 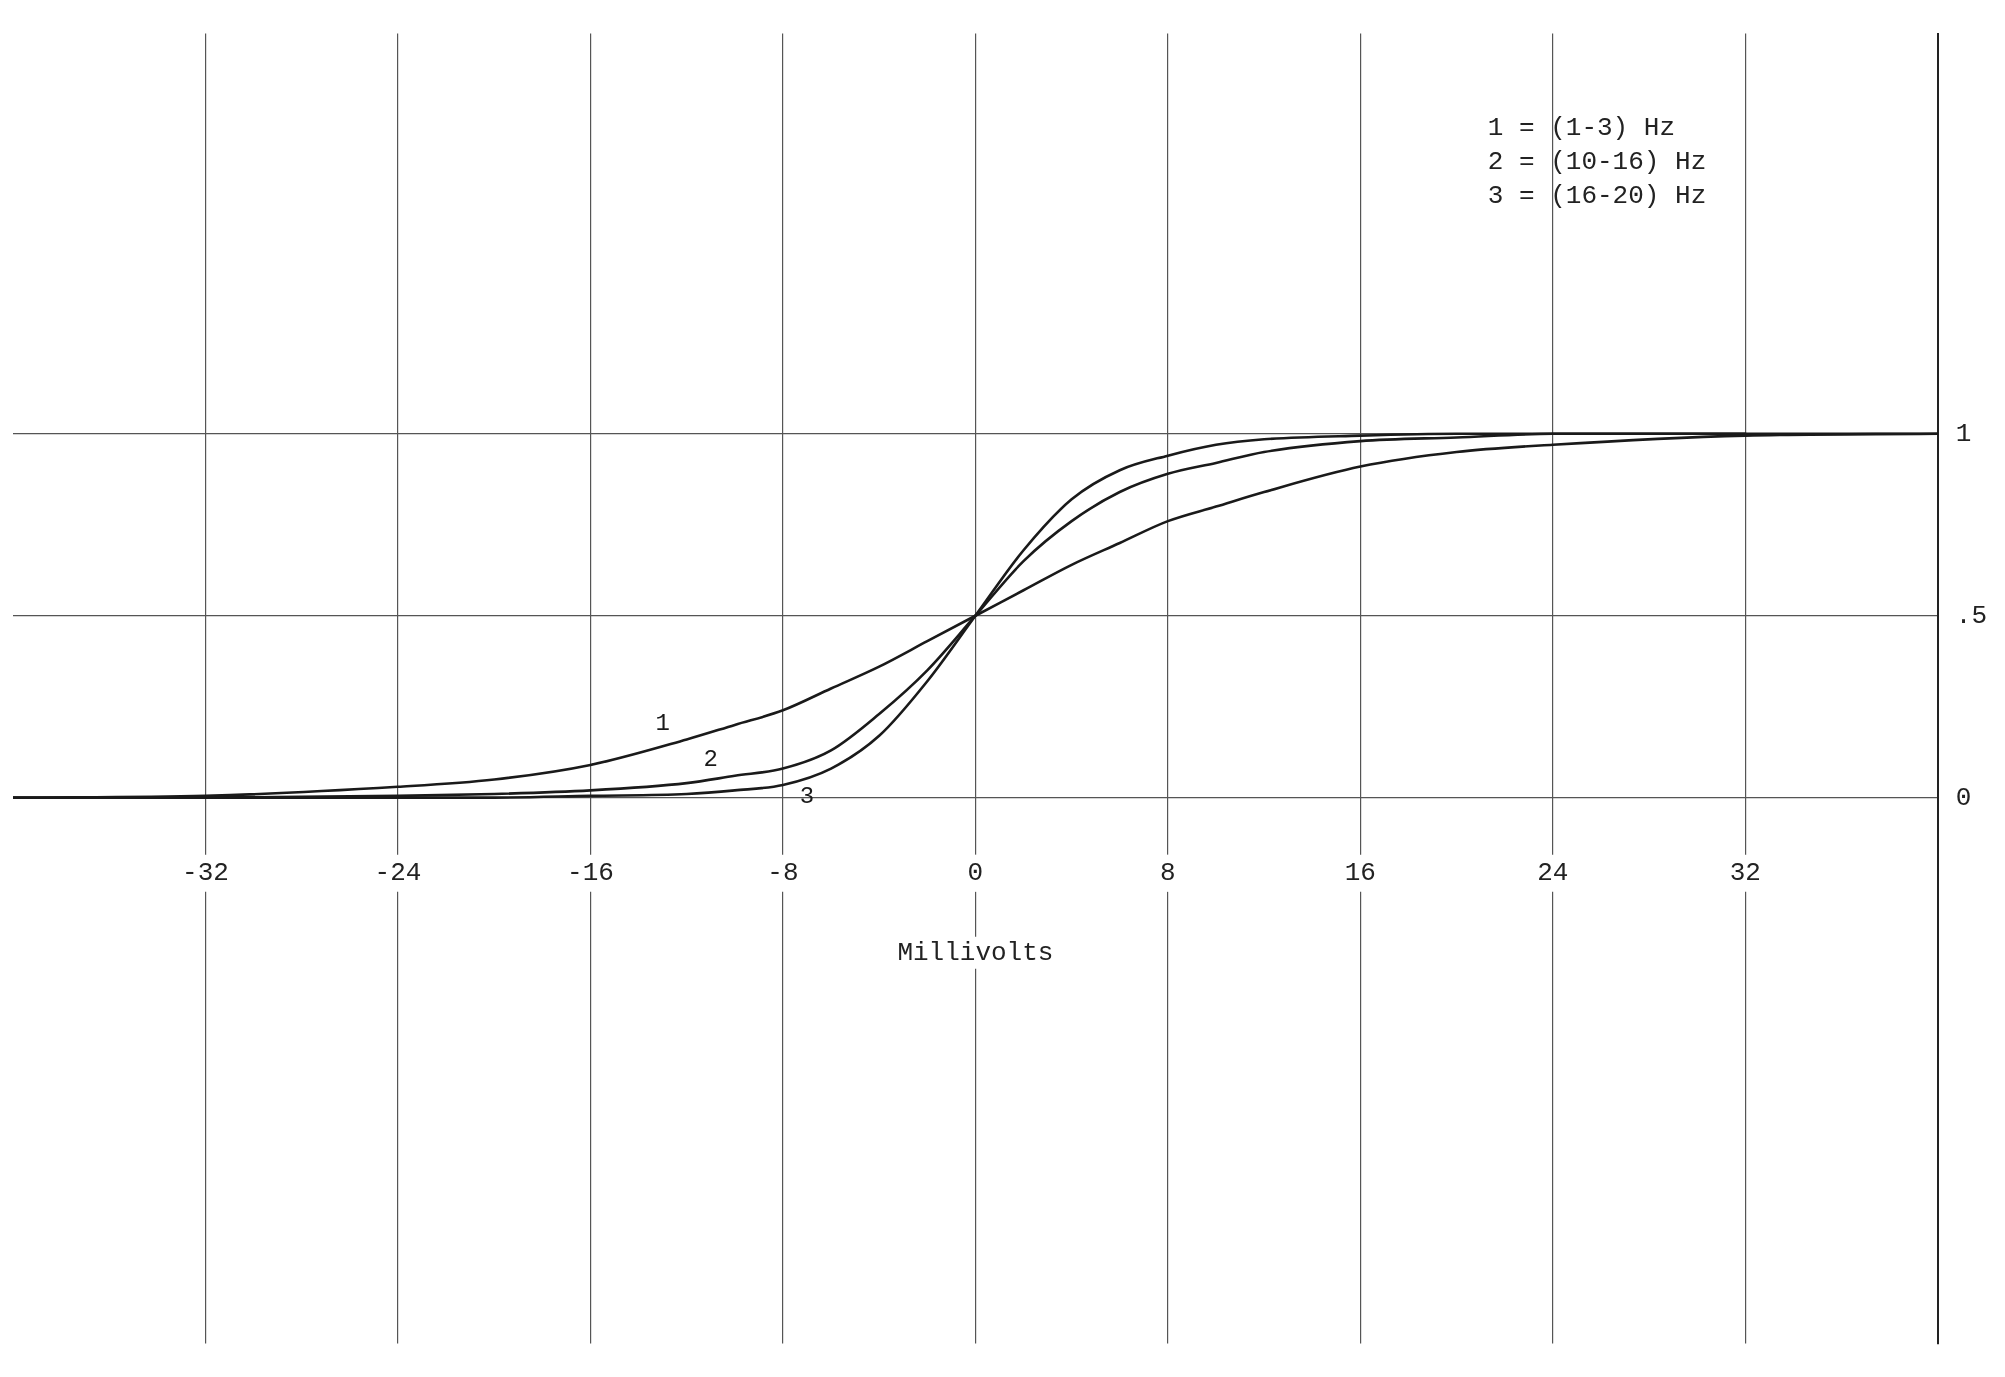 What do you see at coordinates (710, 759) in the screenshot?
I see `series-label: 2` at bounding box center [710, 759].